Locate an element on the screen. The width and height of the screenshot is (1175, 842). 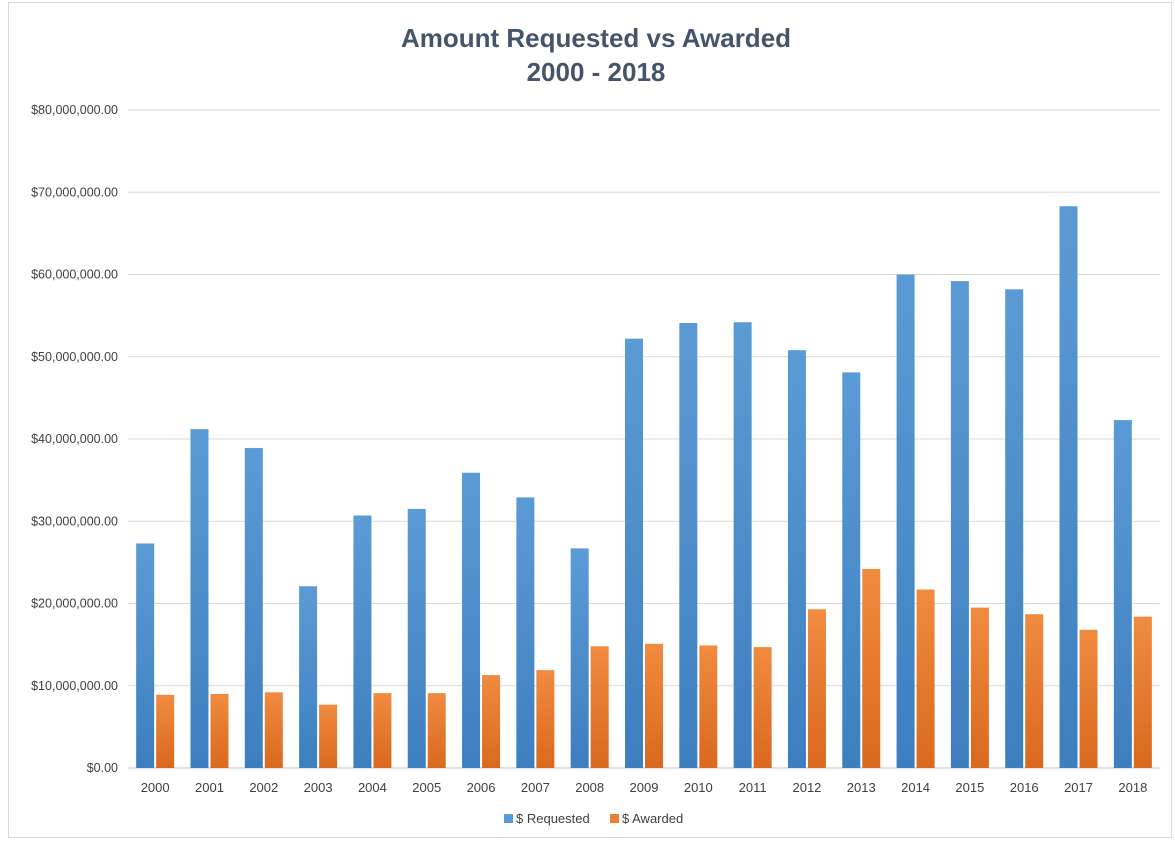
x-tick-label: 2007 is located at coordinates (535, 787).